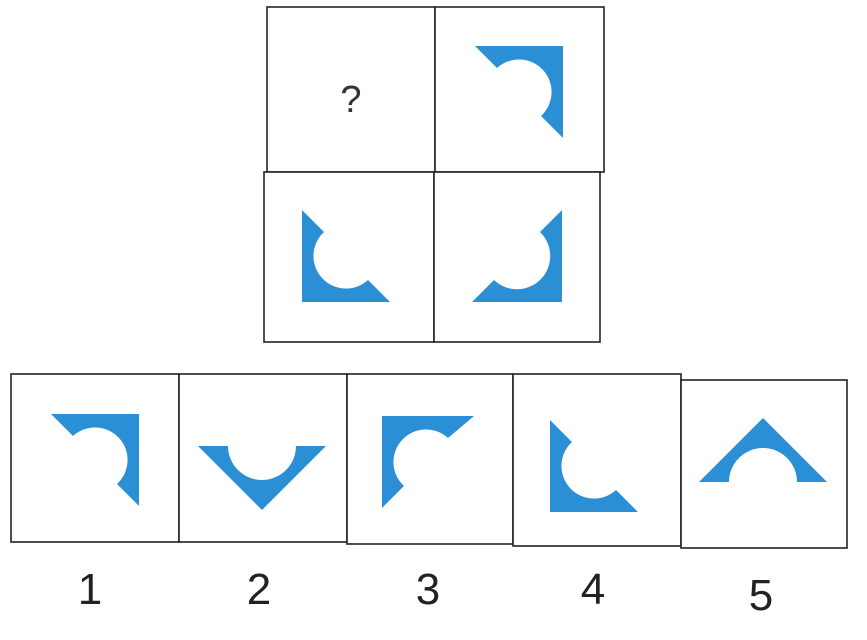 This screenshot has height=640, width=867. I want to click on option-label-5: 5, so click(761, 595).